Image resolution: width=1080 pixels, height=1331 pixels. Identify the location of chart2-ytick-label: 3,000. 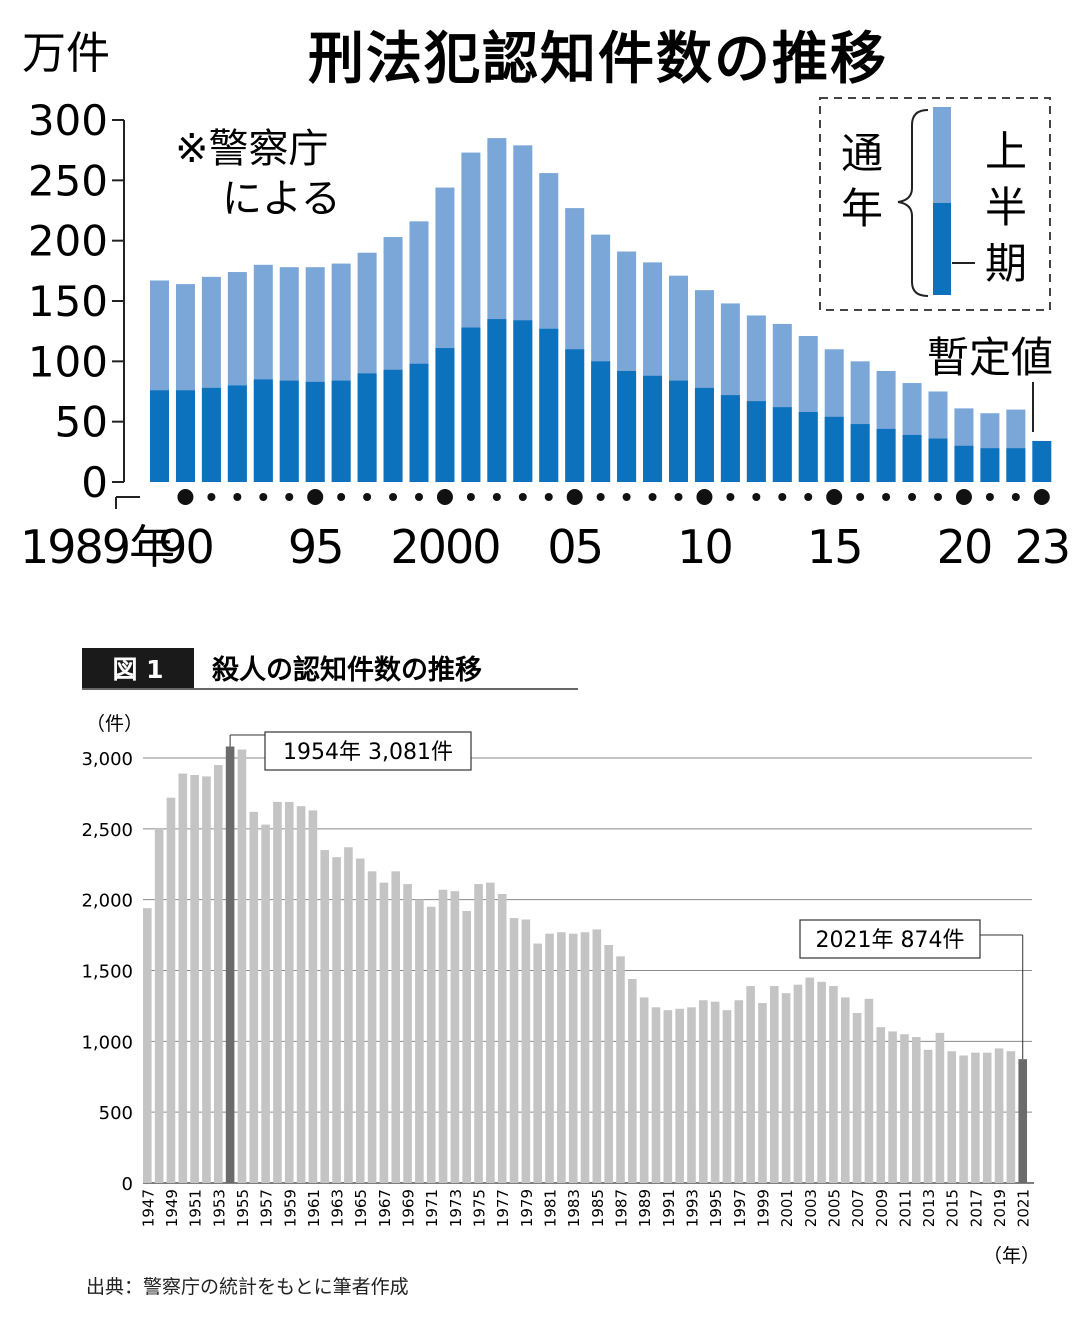
(107, 759).